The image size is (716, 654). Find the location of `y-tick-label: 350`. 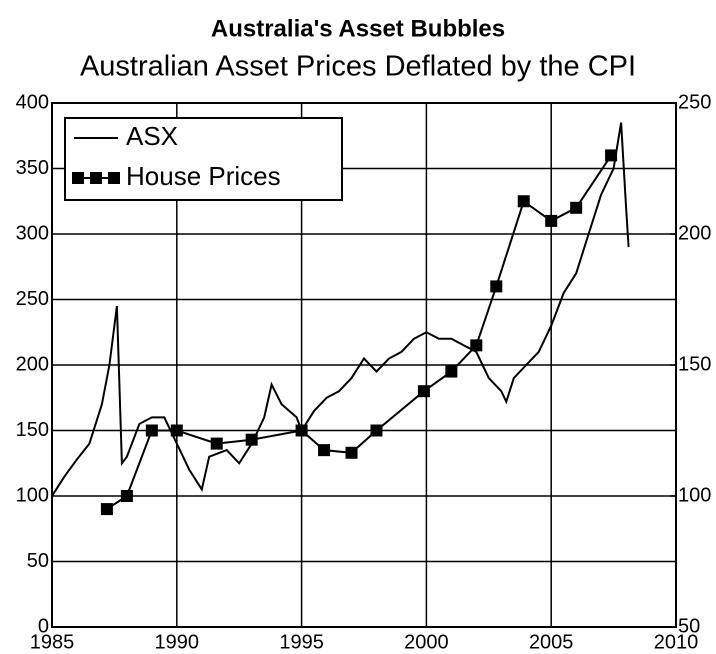

y-tick-label: 350 is located at coordinates (32, 168).